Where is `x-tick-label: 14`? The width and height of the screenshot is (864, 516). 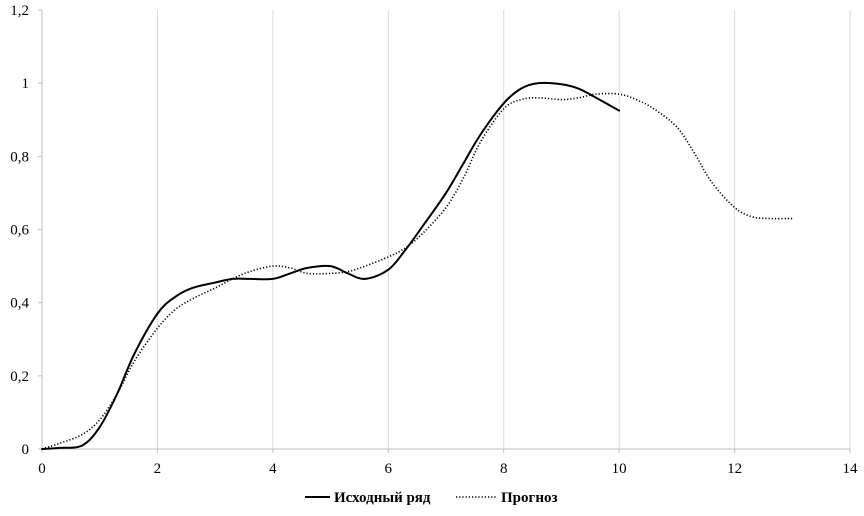 x-tick-label: 14 is located at coordinates (851, 469).